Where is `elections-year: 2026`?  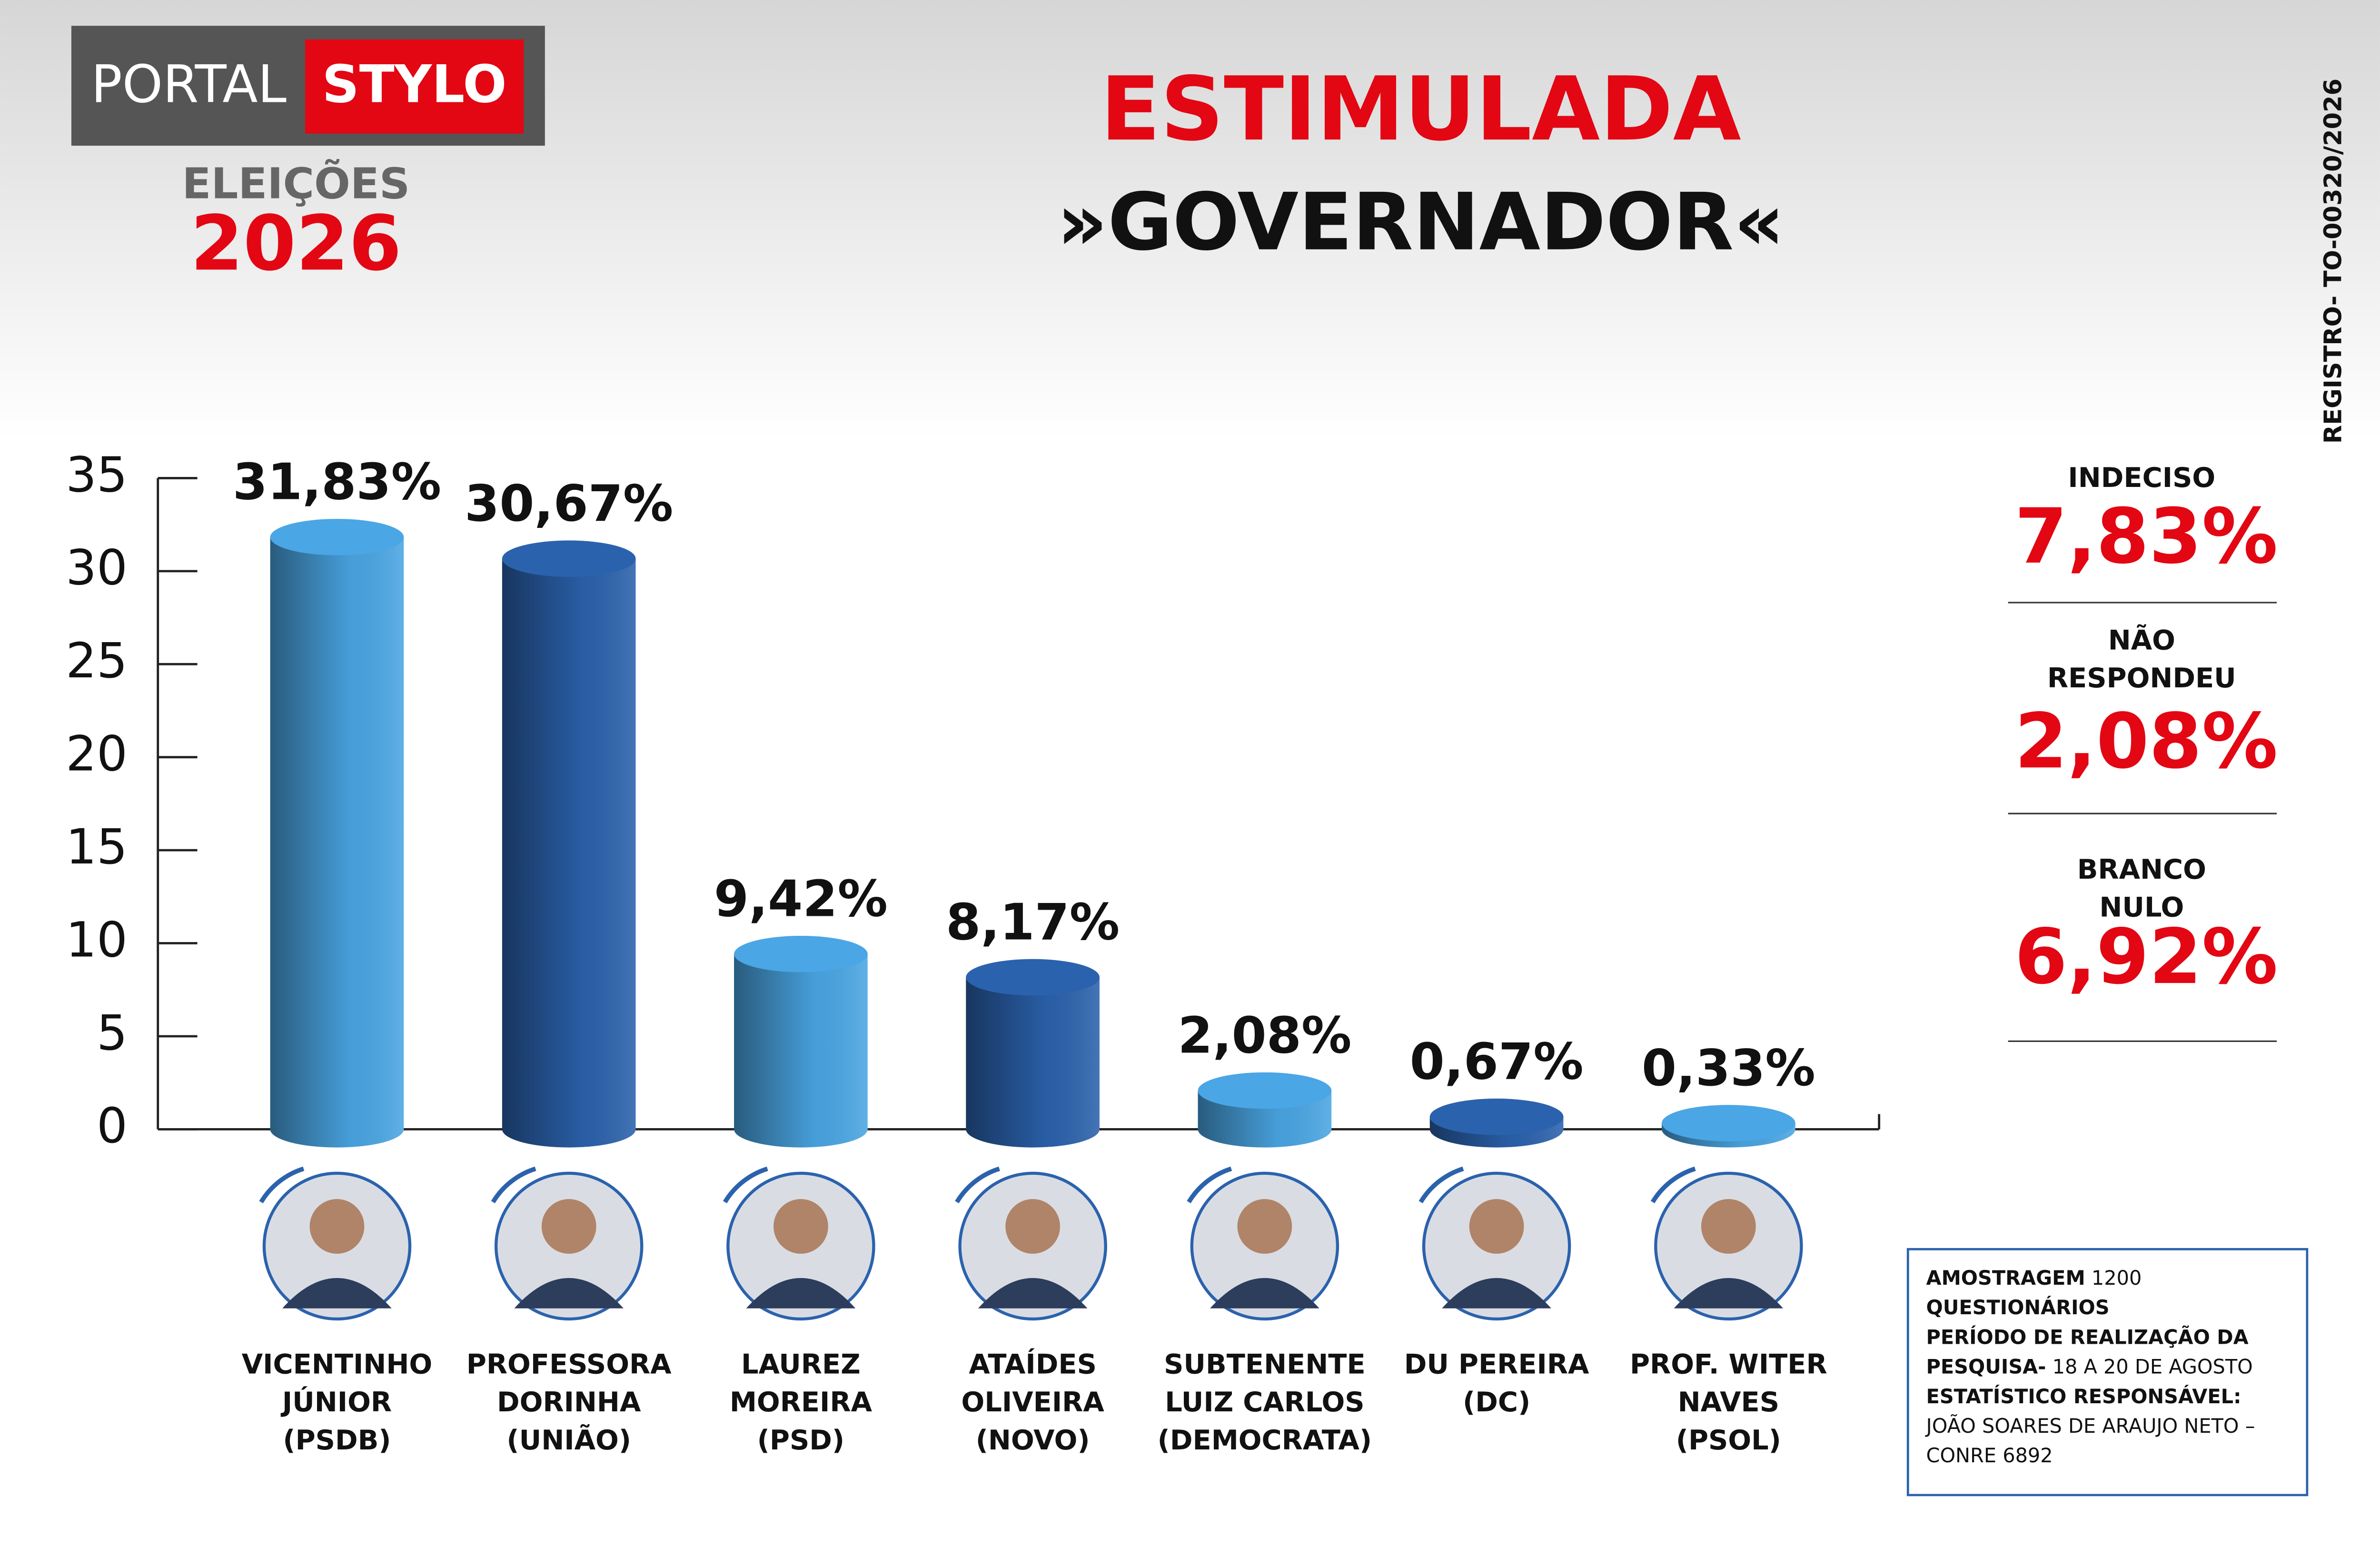 elections-year: 2026 is located at coordinates (296, 243).